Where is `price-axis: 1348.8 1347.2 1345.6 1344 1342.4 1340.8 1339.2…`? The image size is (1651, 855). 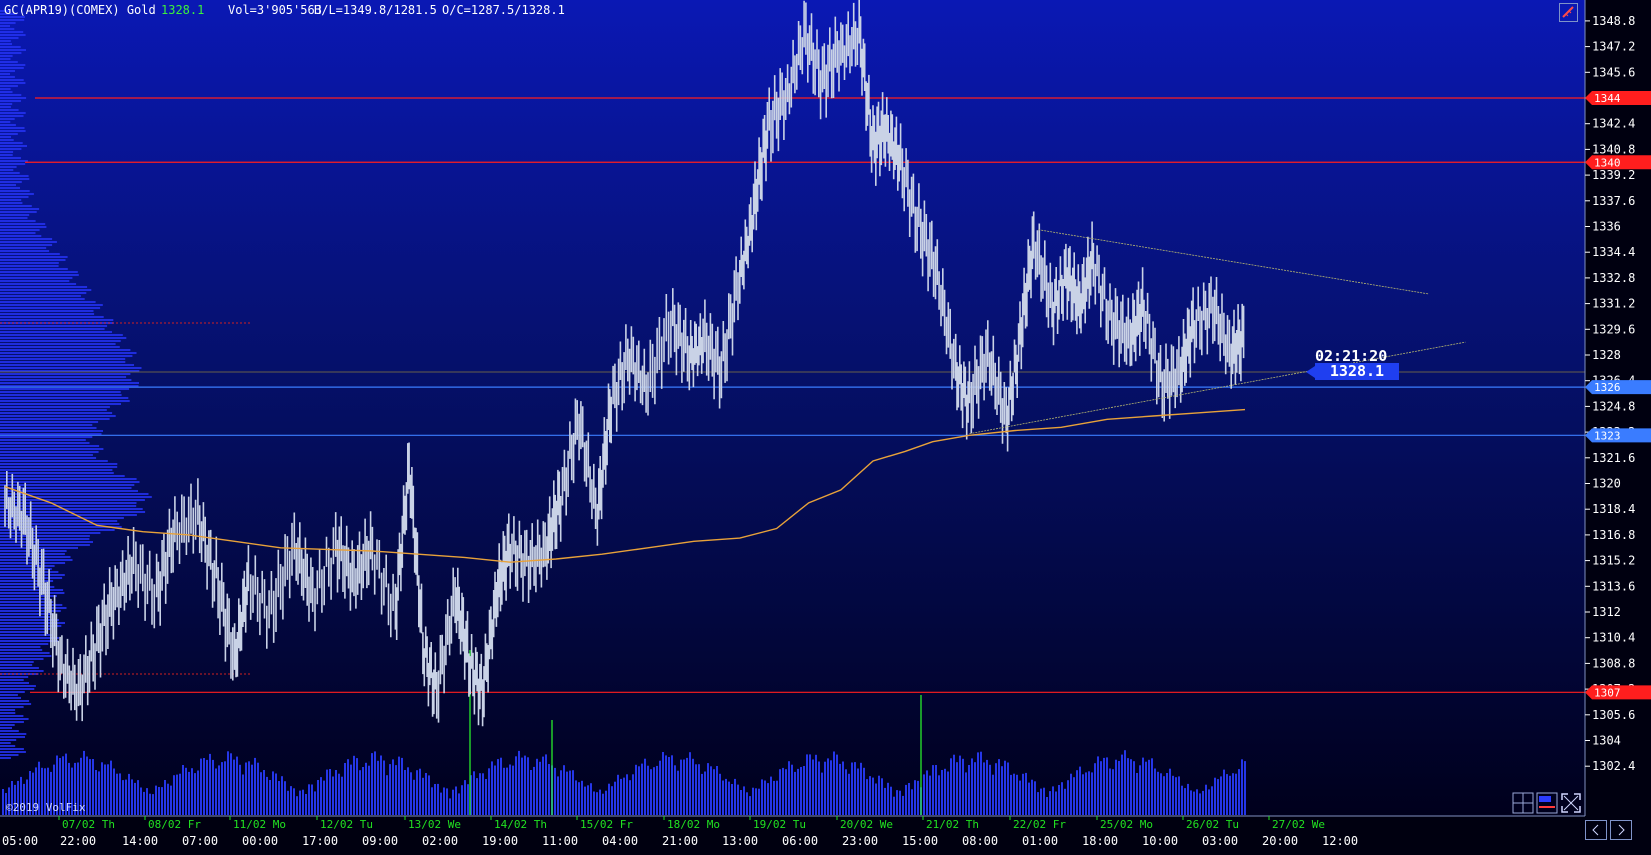 price-axis: 1348.8 1347.2 1345.6 1344 1342.4 1340.8 1339.2… is located at coordinates (1617, 408).